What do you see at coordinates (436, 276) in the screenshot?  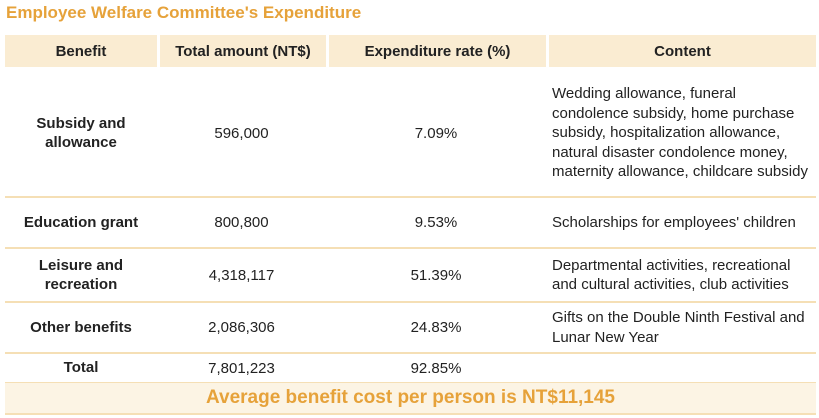 I see `expenditure-rate: 51.39%` at bounding box center [436, 276].